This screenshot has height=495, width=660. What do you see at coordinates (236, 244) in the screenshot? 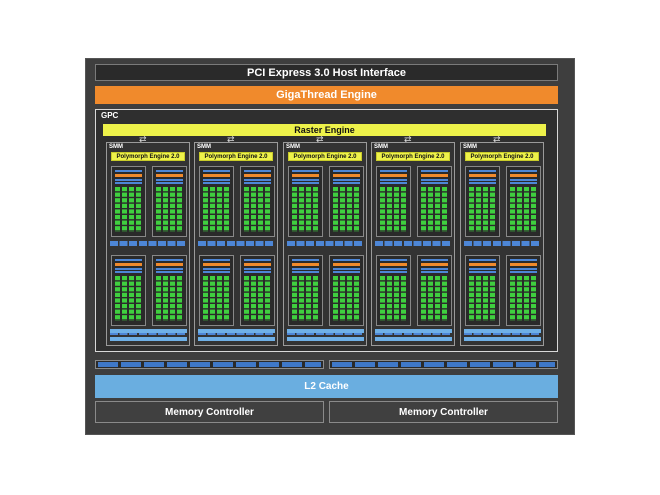
I see `smm-2: SMM Polymorph Engine 2.0` at bounding box center [236, 244].